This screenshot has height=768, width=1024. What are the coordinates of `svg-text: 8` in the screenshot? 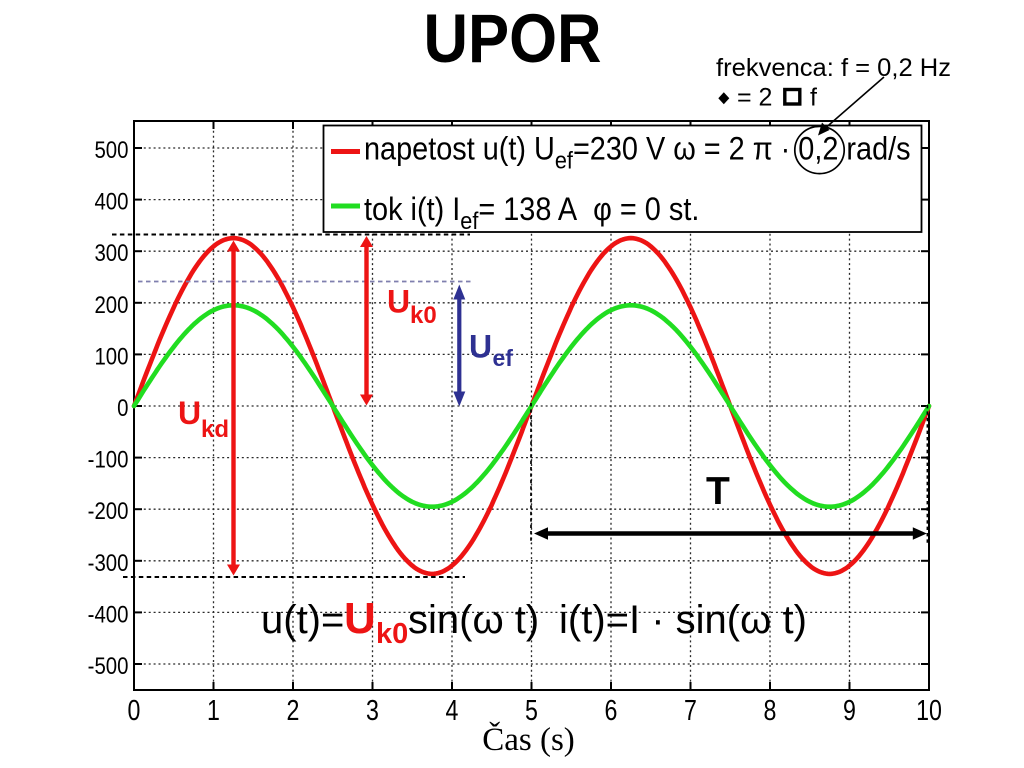 It's located at (770, 709).